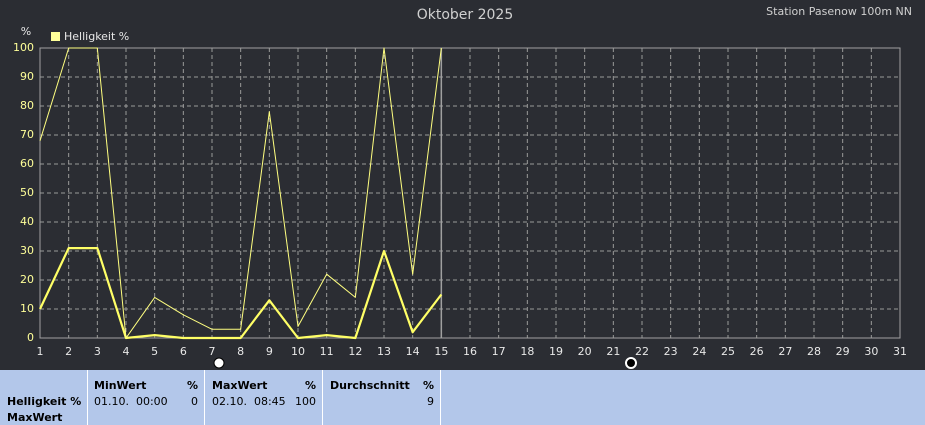  What do you see at coordinates (642, 351) in the screenshot?
I see `x-tick-label: 22` at bounding box center [642, 351].